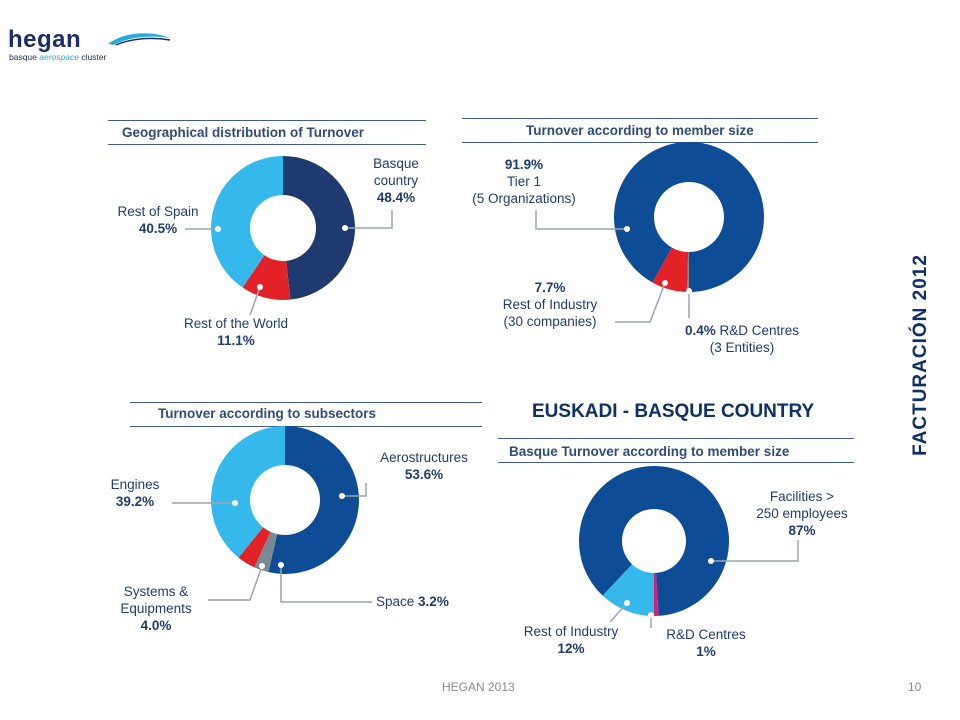  What do you see at coordinates (640, 142) in the screenshot?
I see `panel2-rule-bottom` at bounding box center [640, 142].